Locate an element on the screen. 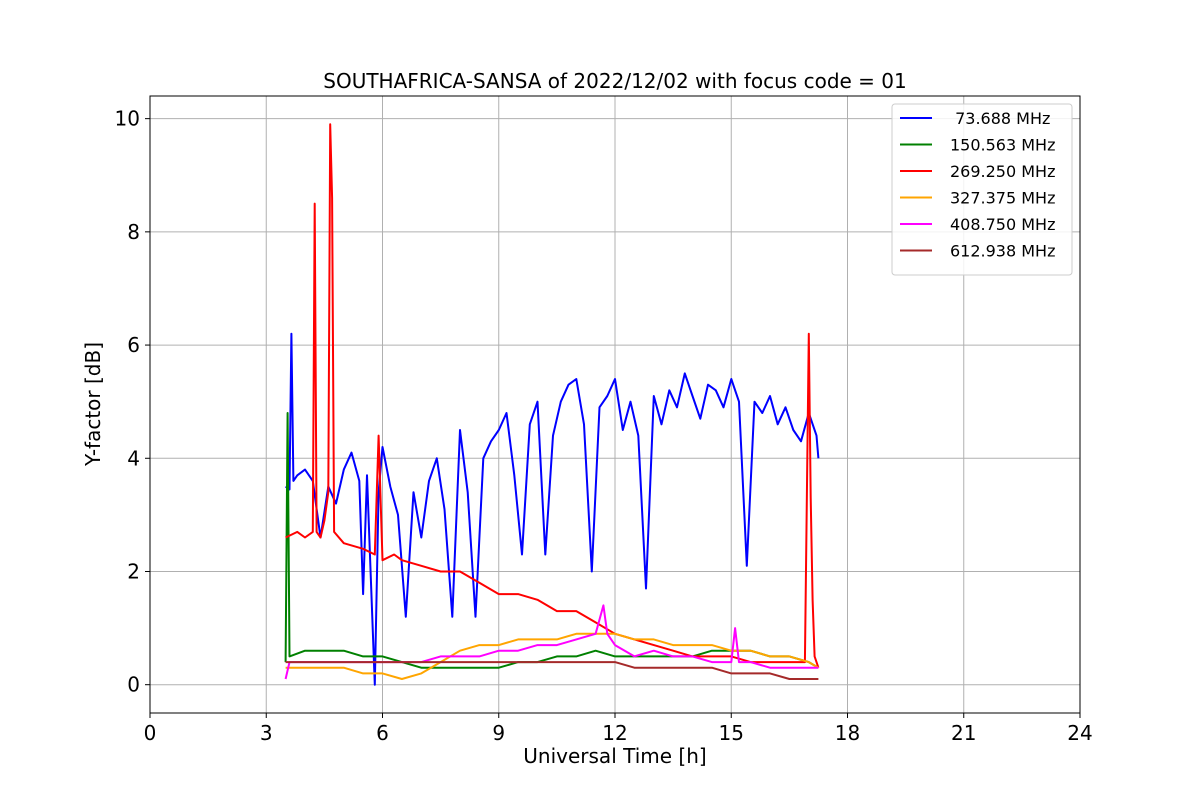  x-tick-label: 18 is located at coordinates (847, 733).